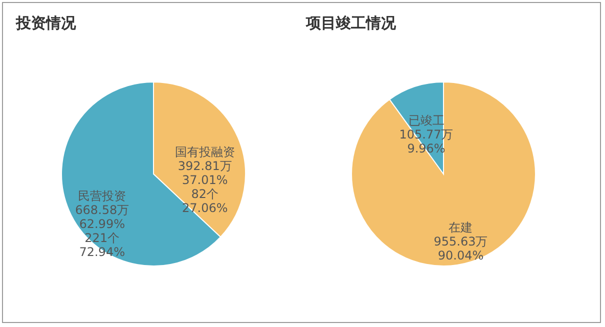 Image resolution: width=605 pixels, height=327 pixels. What do you see at coordinates (102, 196) in the screenshot?
I see `slice-label: 民营投资` at bounding box center [102, 196].